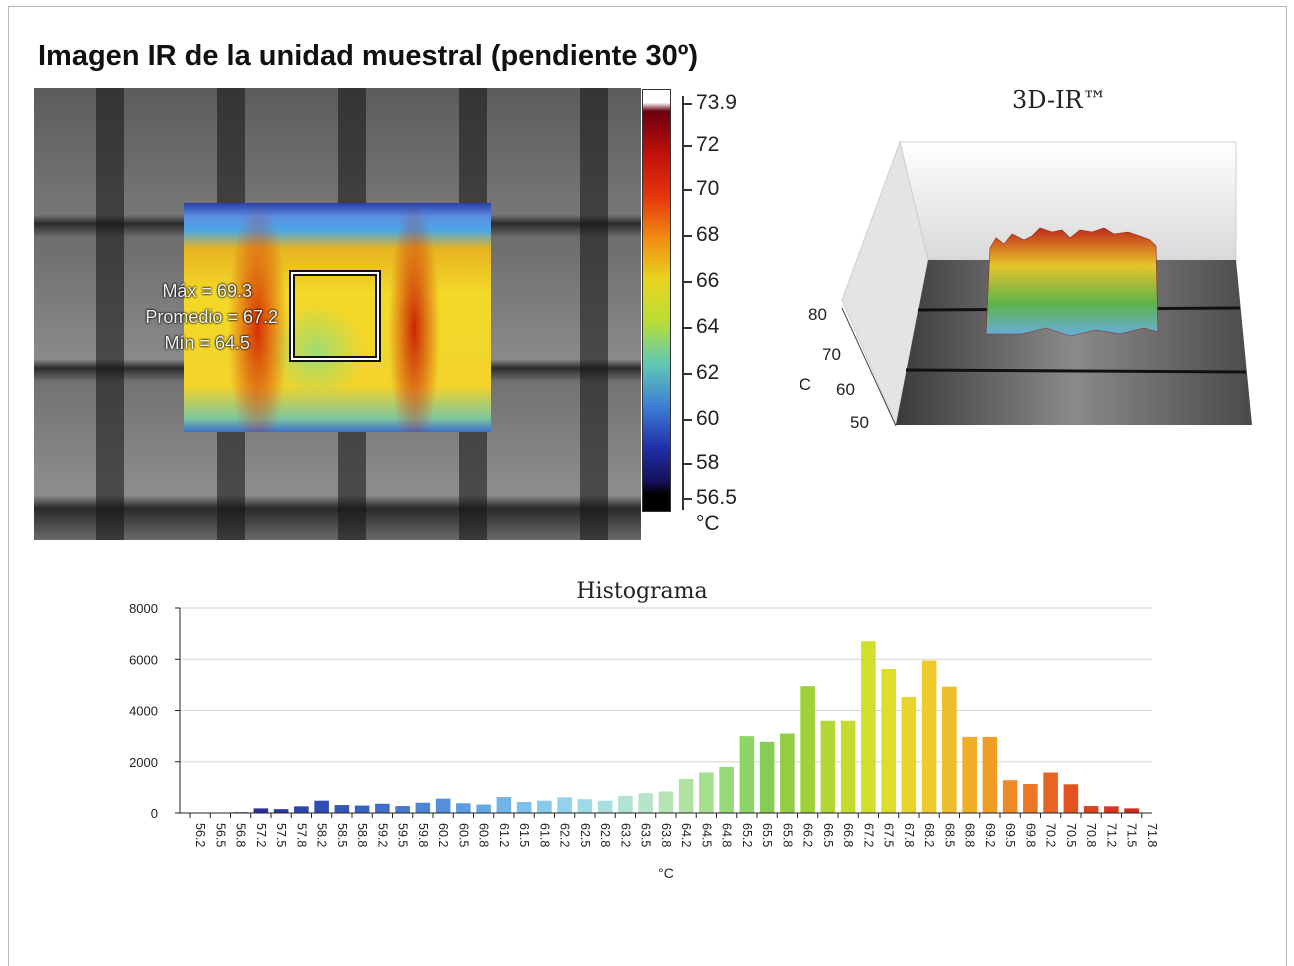 The width and height of the screenshot is (1294, 966). I want to click on color-scale-label: 66, so click(708, 280).